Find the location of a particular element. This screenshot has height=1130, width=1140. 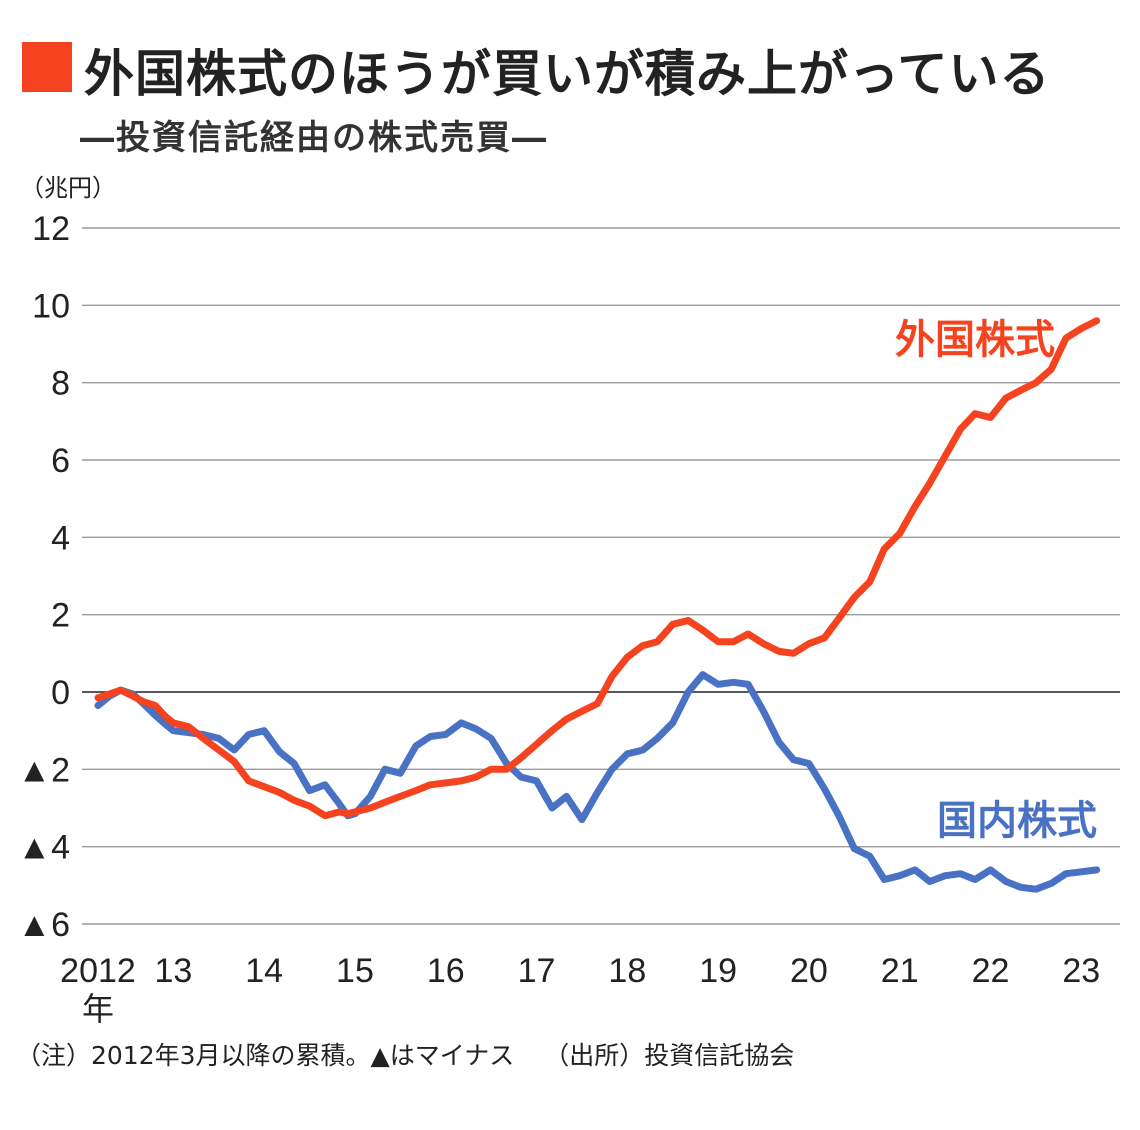

x-tick-label: 15 is located at coordinates (355, 971).